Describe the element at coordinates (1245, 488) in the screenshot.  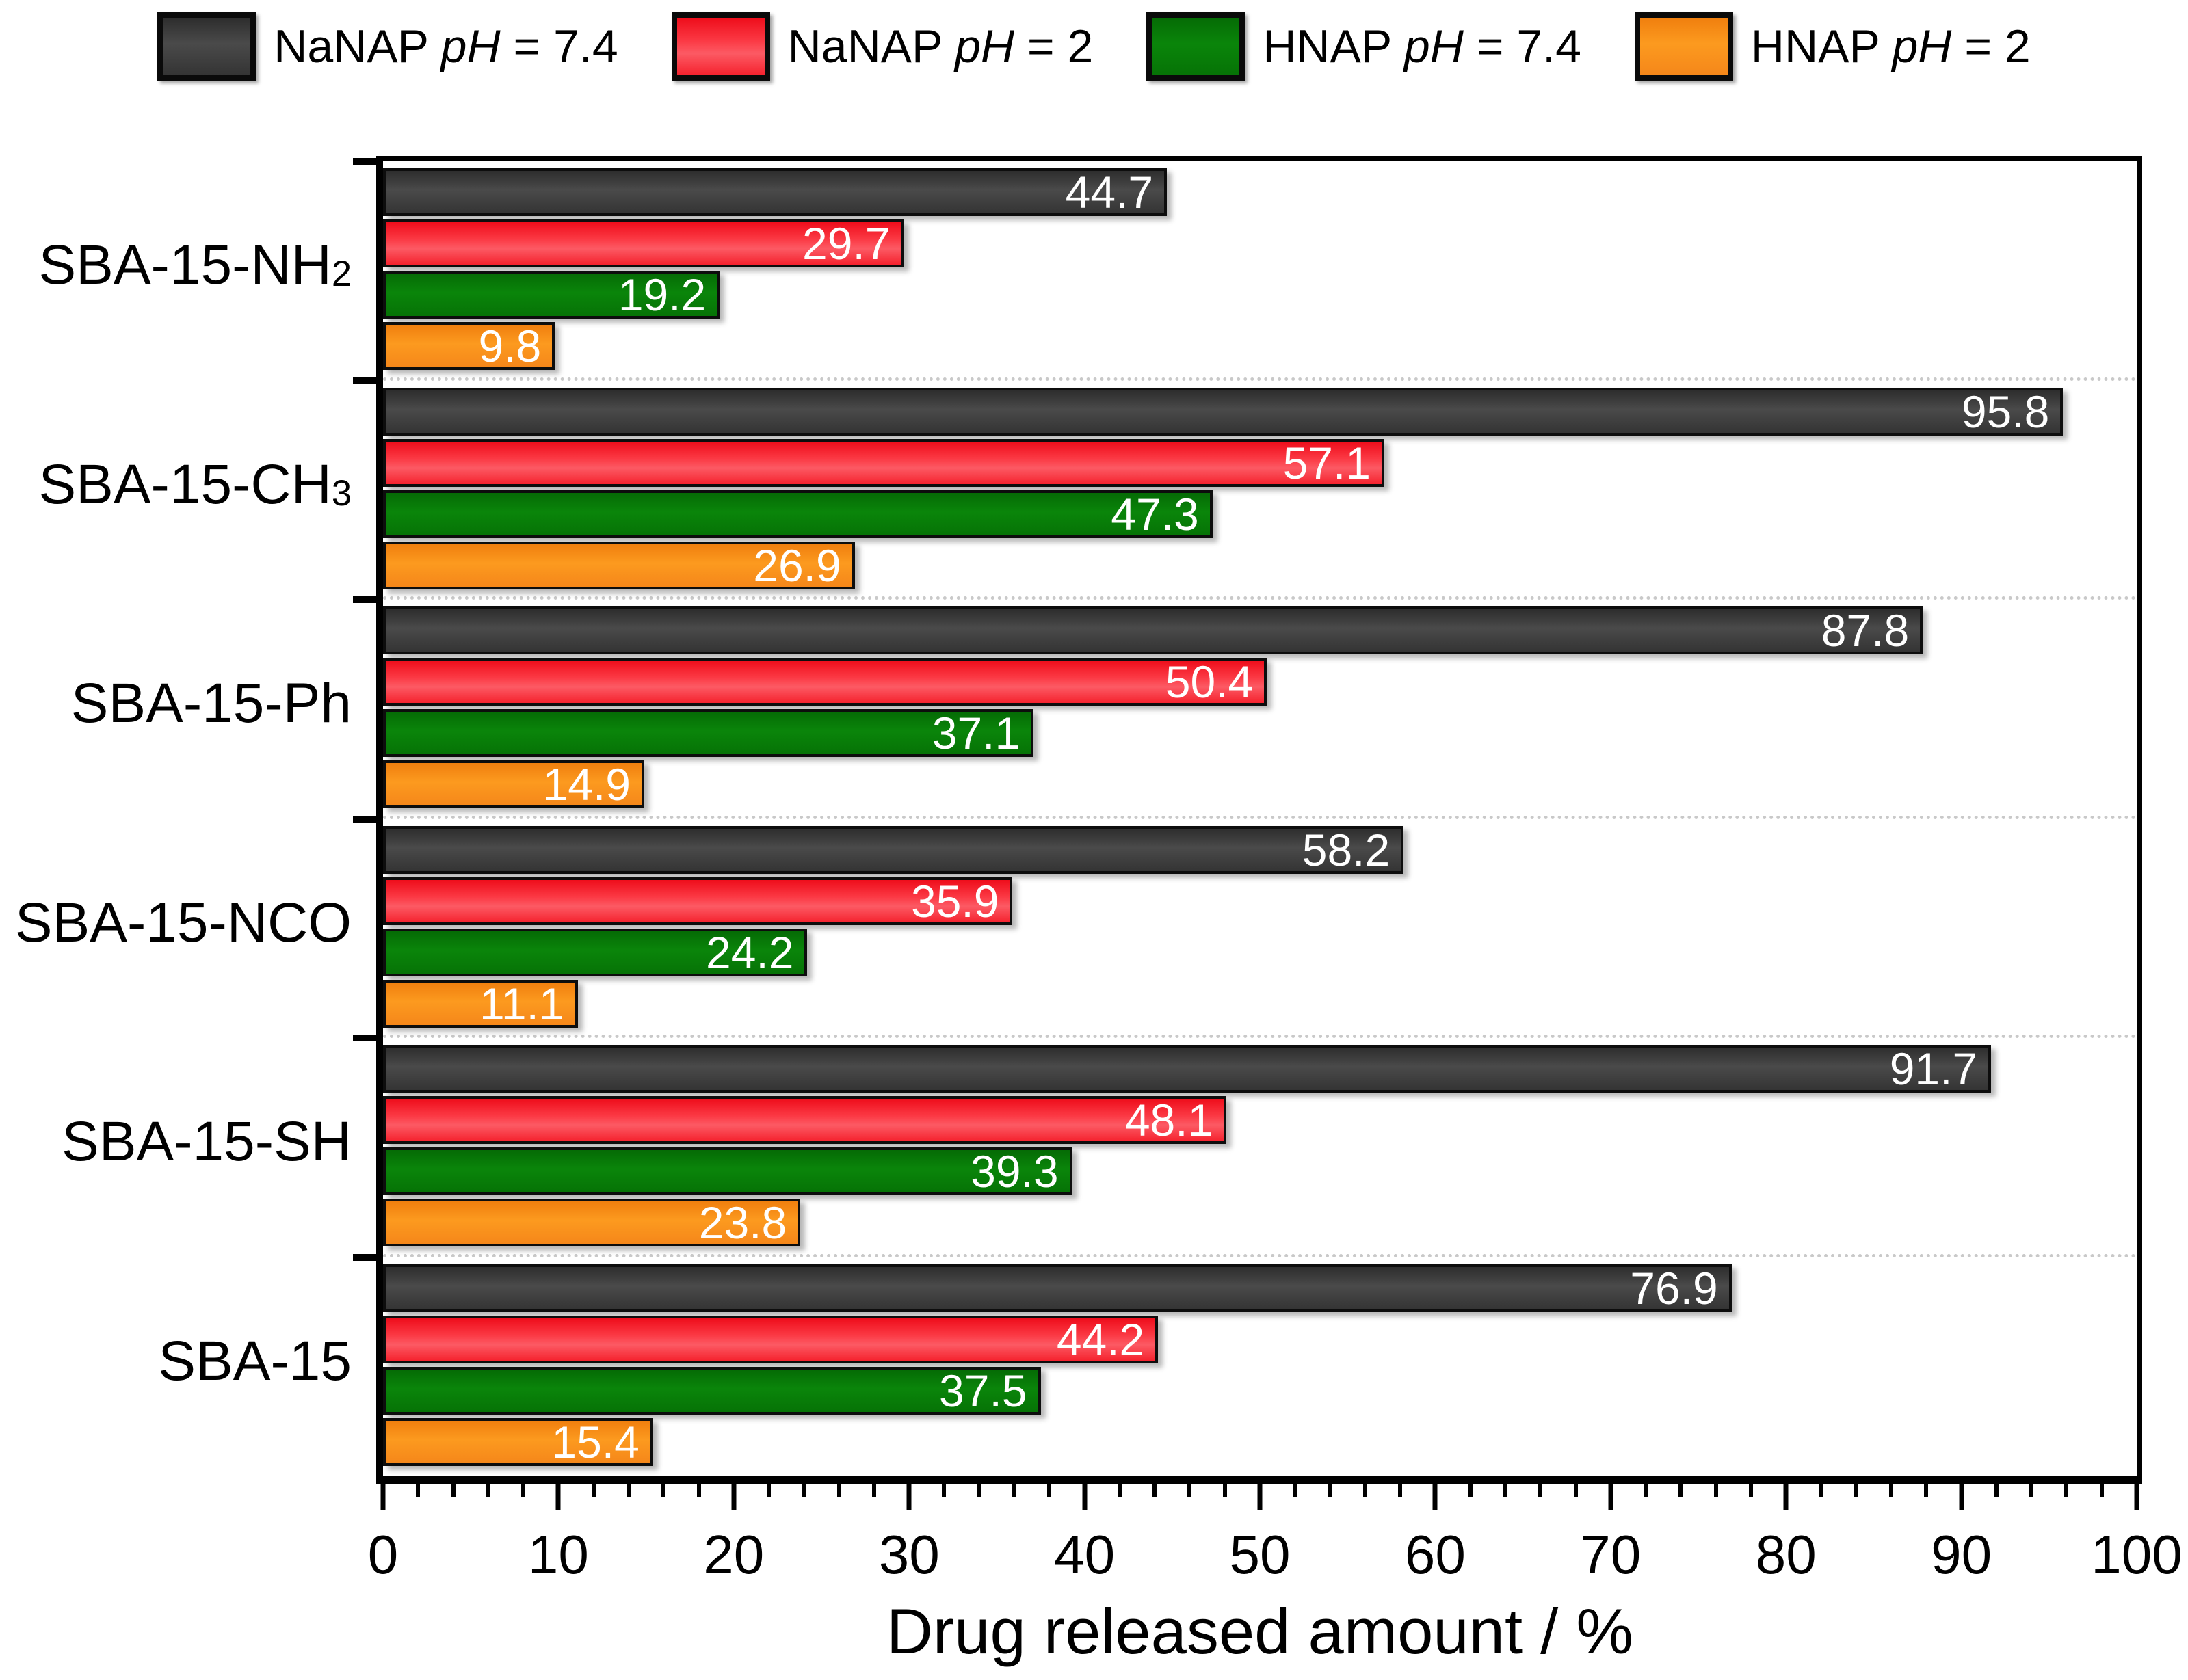
I see `bar-group: 95.8 57.1 47.3 26.9` at that location.